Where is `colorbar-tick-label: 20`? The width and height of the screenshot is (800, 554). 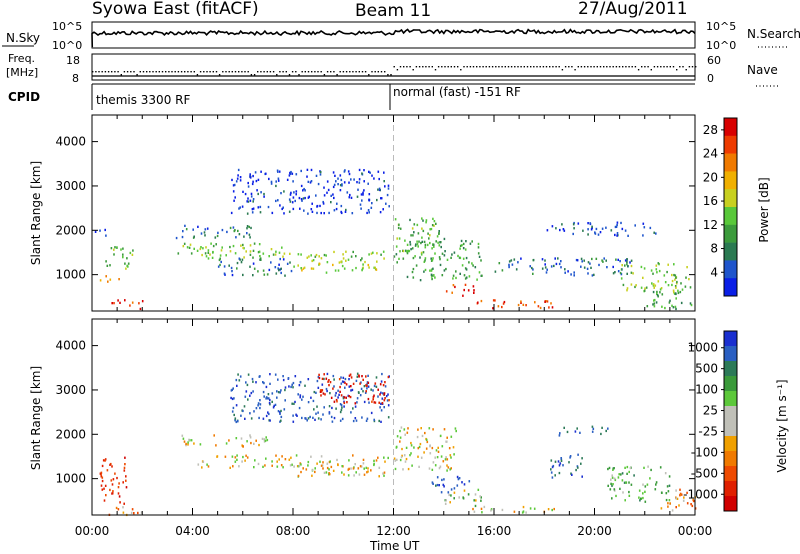
colorbar-tick-label: 20 is located at coordinates (710, 177).